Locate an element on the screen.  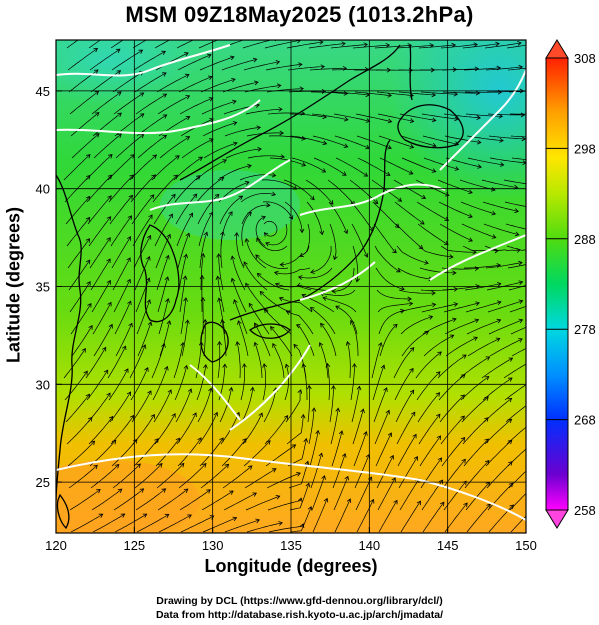
shikoku-coastline is located at coordinates (269, 331).